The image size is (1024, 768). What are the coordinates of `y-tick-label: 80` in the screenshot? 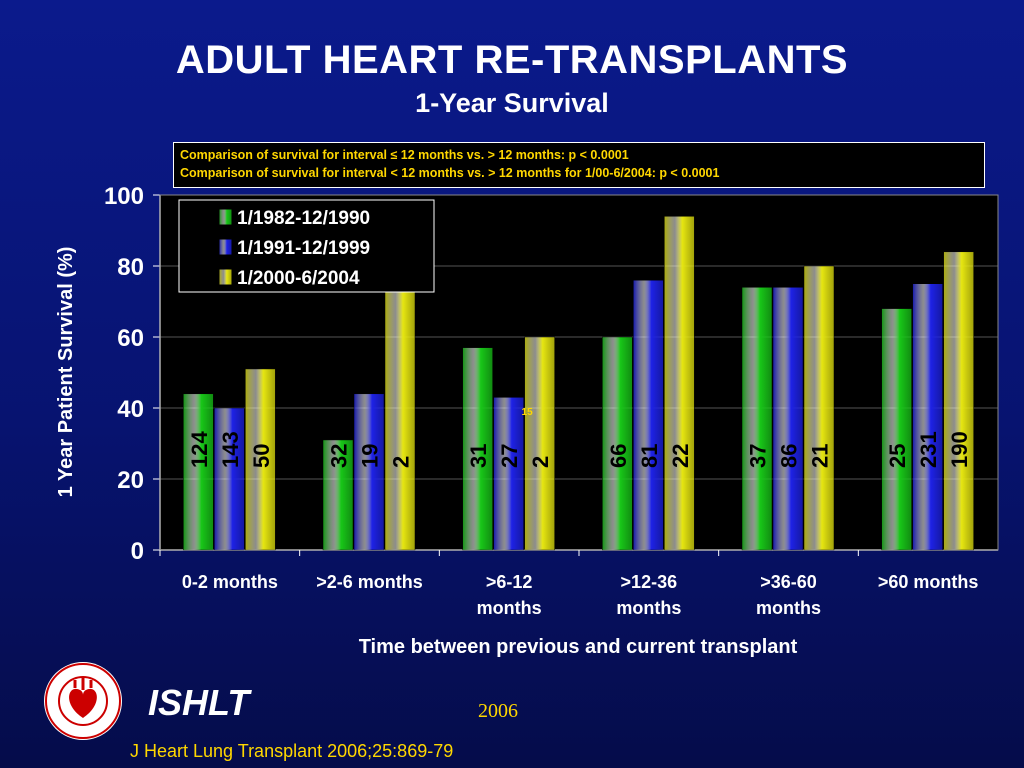 It's located at (130, 267).